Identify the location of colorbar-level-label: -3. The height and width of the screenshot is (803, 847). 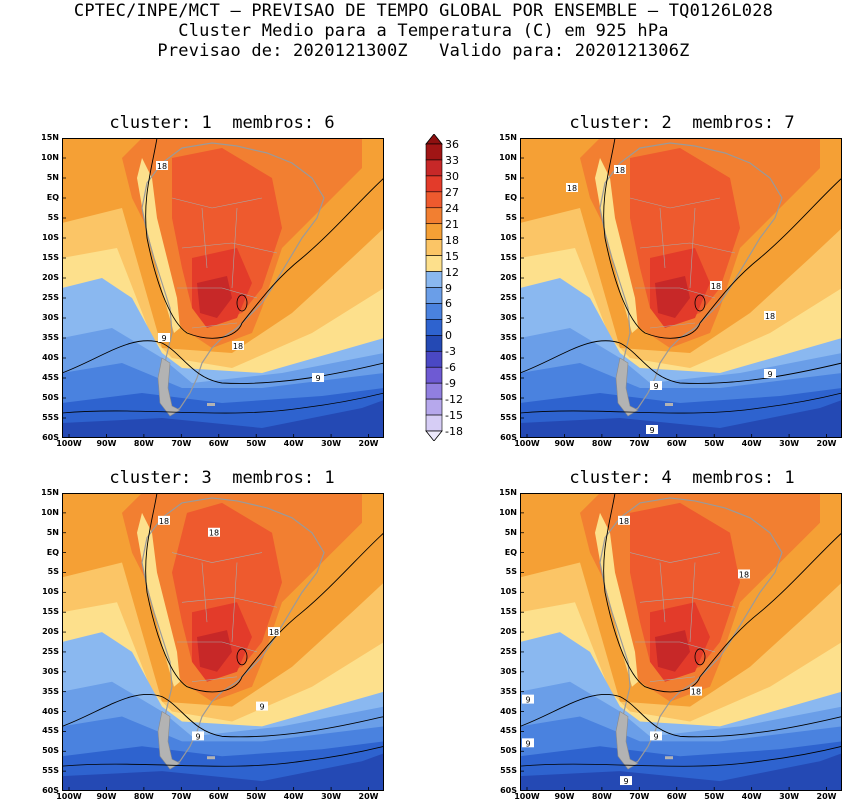
(450, 352).